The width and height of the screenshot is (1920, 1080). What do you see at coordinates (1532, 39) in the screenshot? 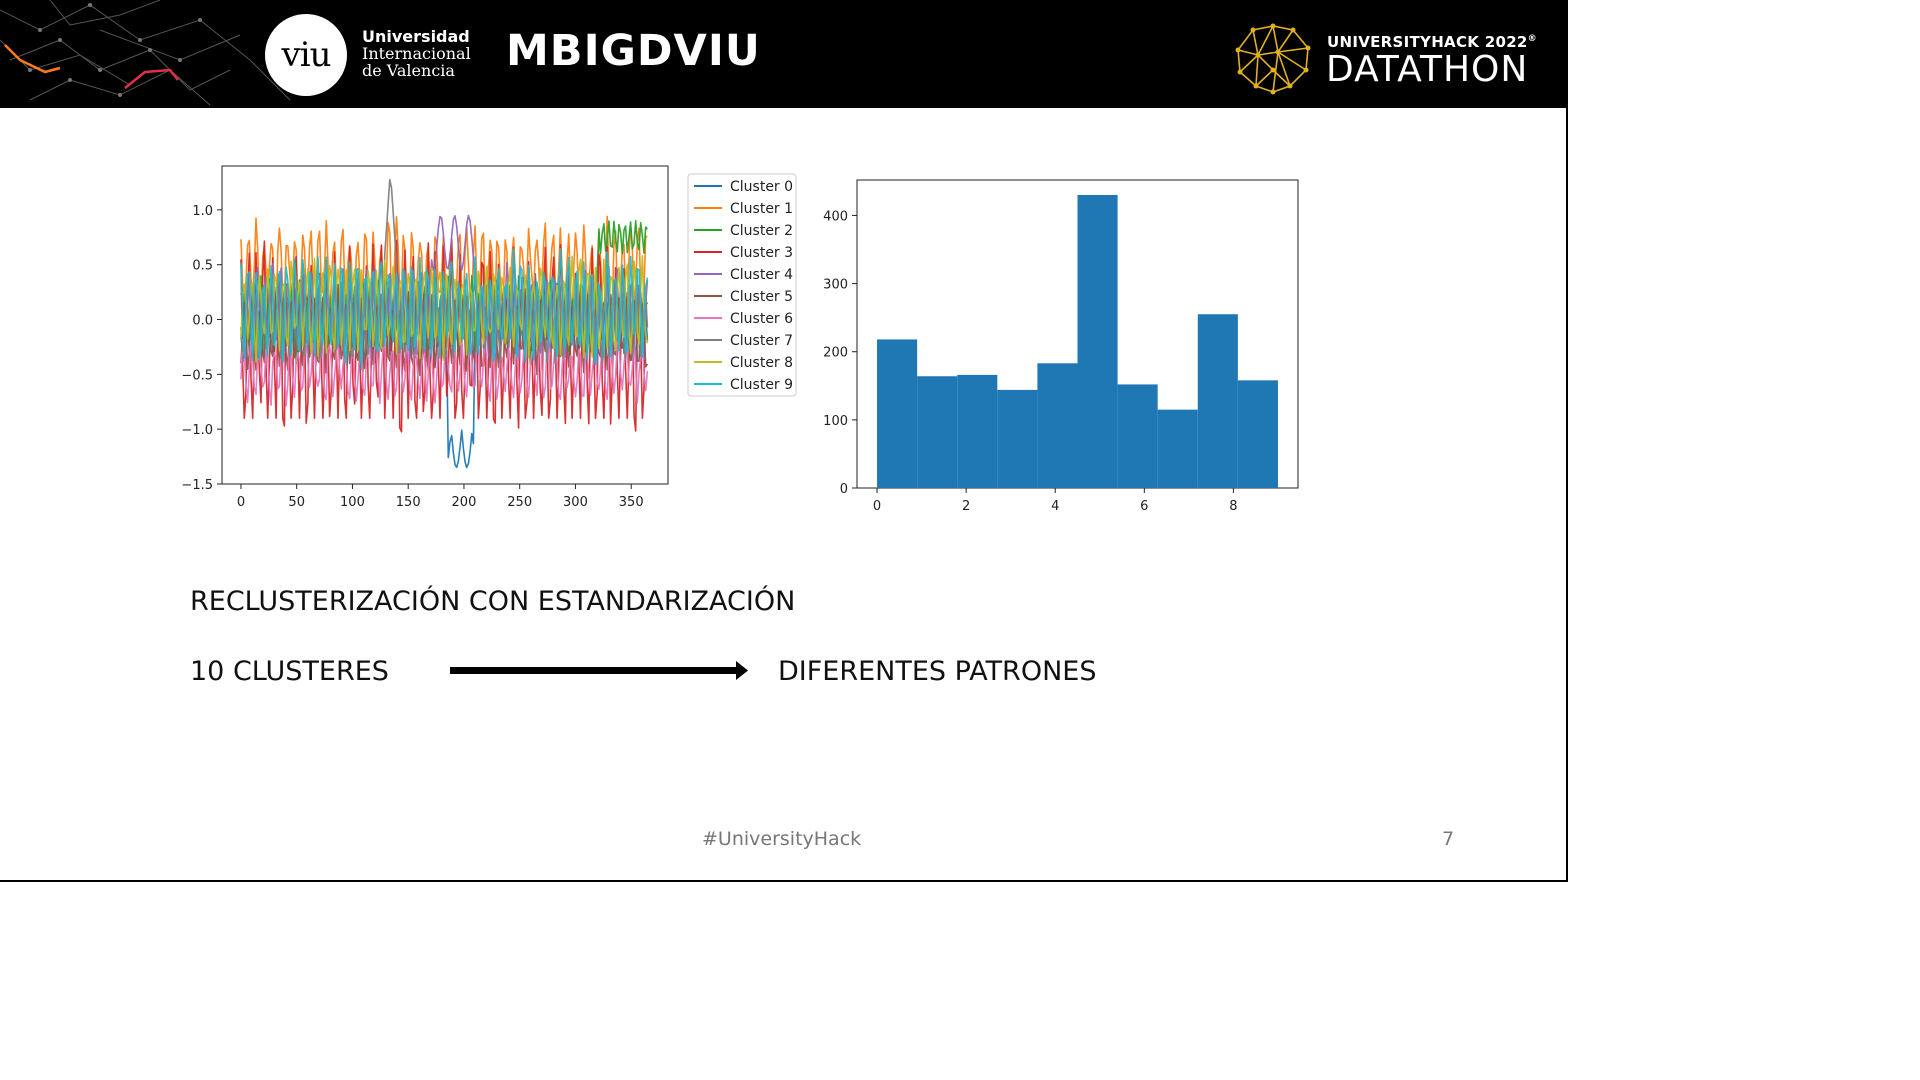
I see `registered-mark: ®` at bounding box center [1532, 39].